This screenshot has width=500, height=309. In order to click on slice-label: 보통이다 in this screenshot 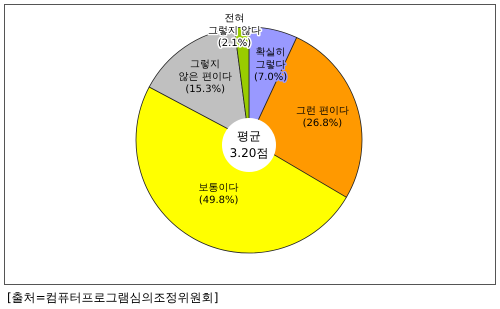, I will do `click(218, 188)`.